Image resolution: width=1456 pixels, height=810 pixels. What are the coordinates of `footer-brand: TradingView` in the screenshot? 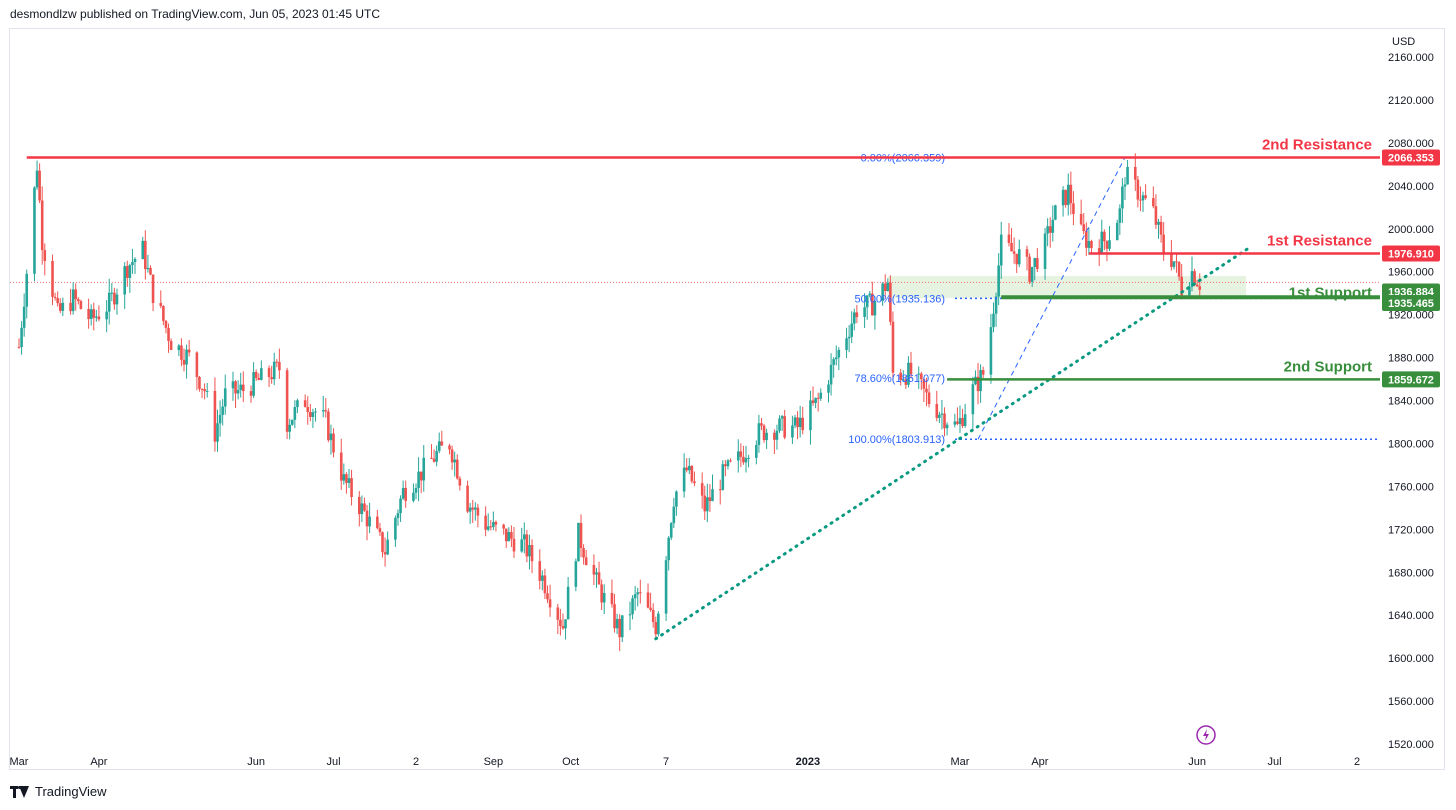 It's located at (58, 791).